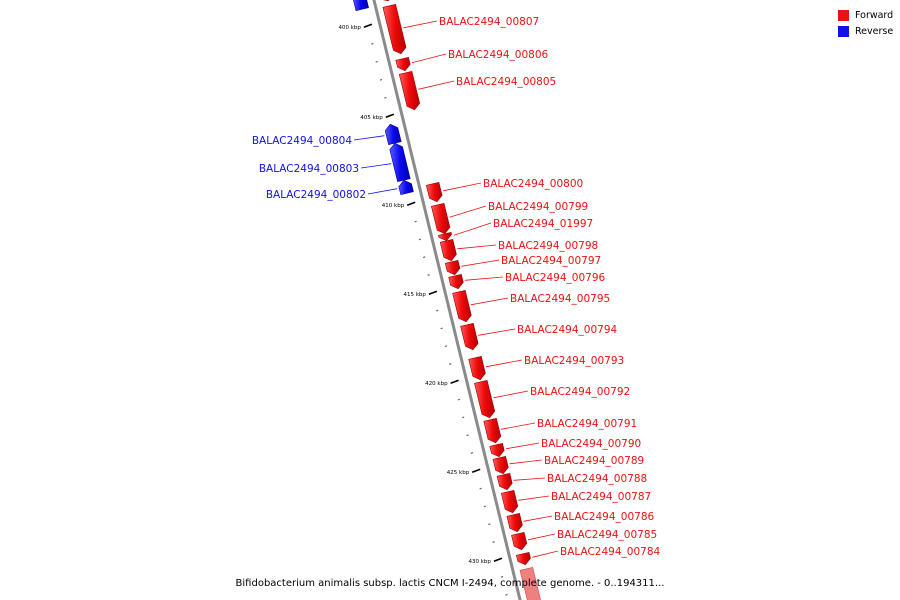 The height and width of the screenshot is (600, 900). I want to click on gene-label: BALAC2494_00797, so click(551, 261).